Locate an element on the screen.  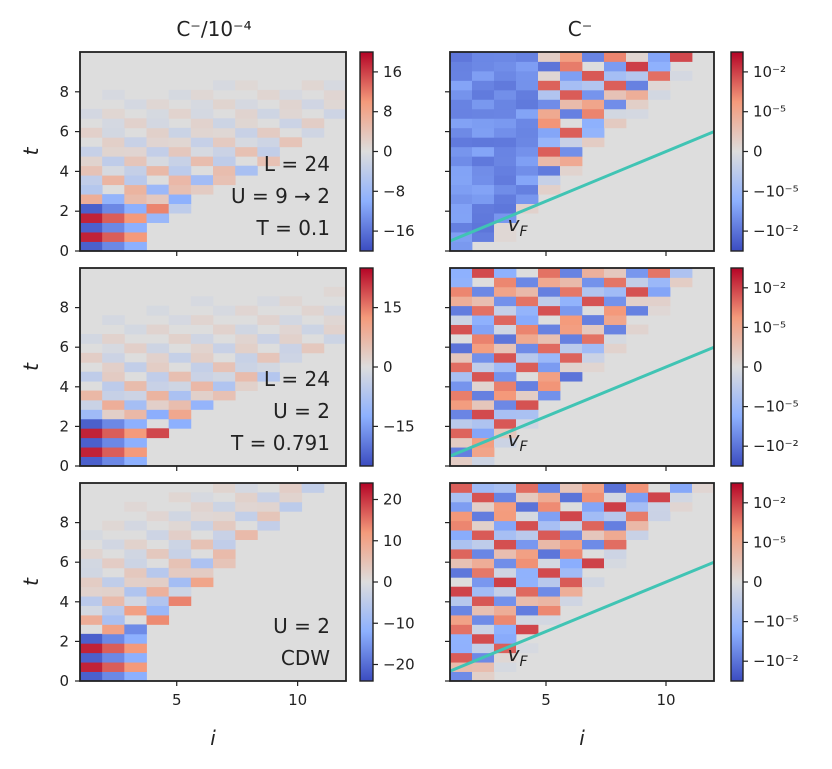
y-axis-label: t is located at coordinates (31, 150).